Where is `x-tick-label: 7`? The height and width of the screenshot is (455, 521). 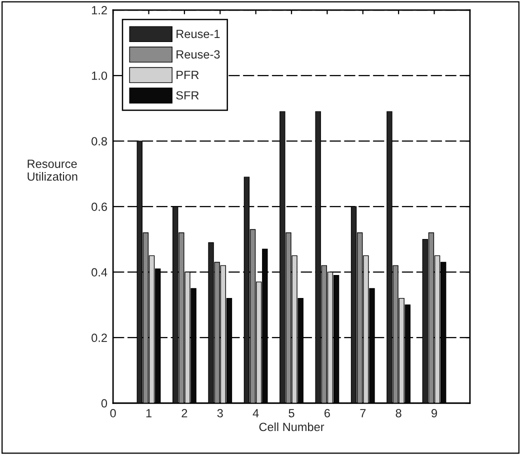
x-tick-label: 7 is located at coordinates (363, 413).